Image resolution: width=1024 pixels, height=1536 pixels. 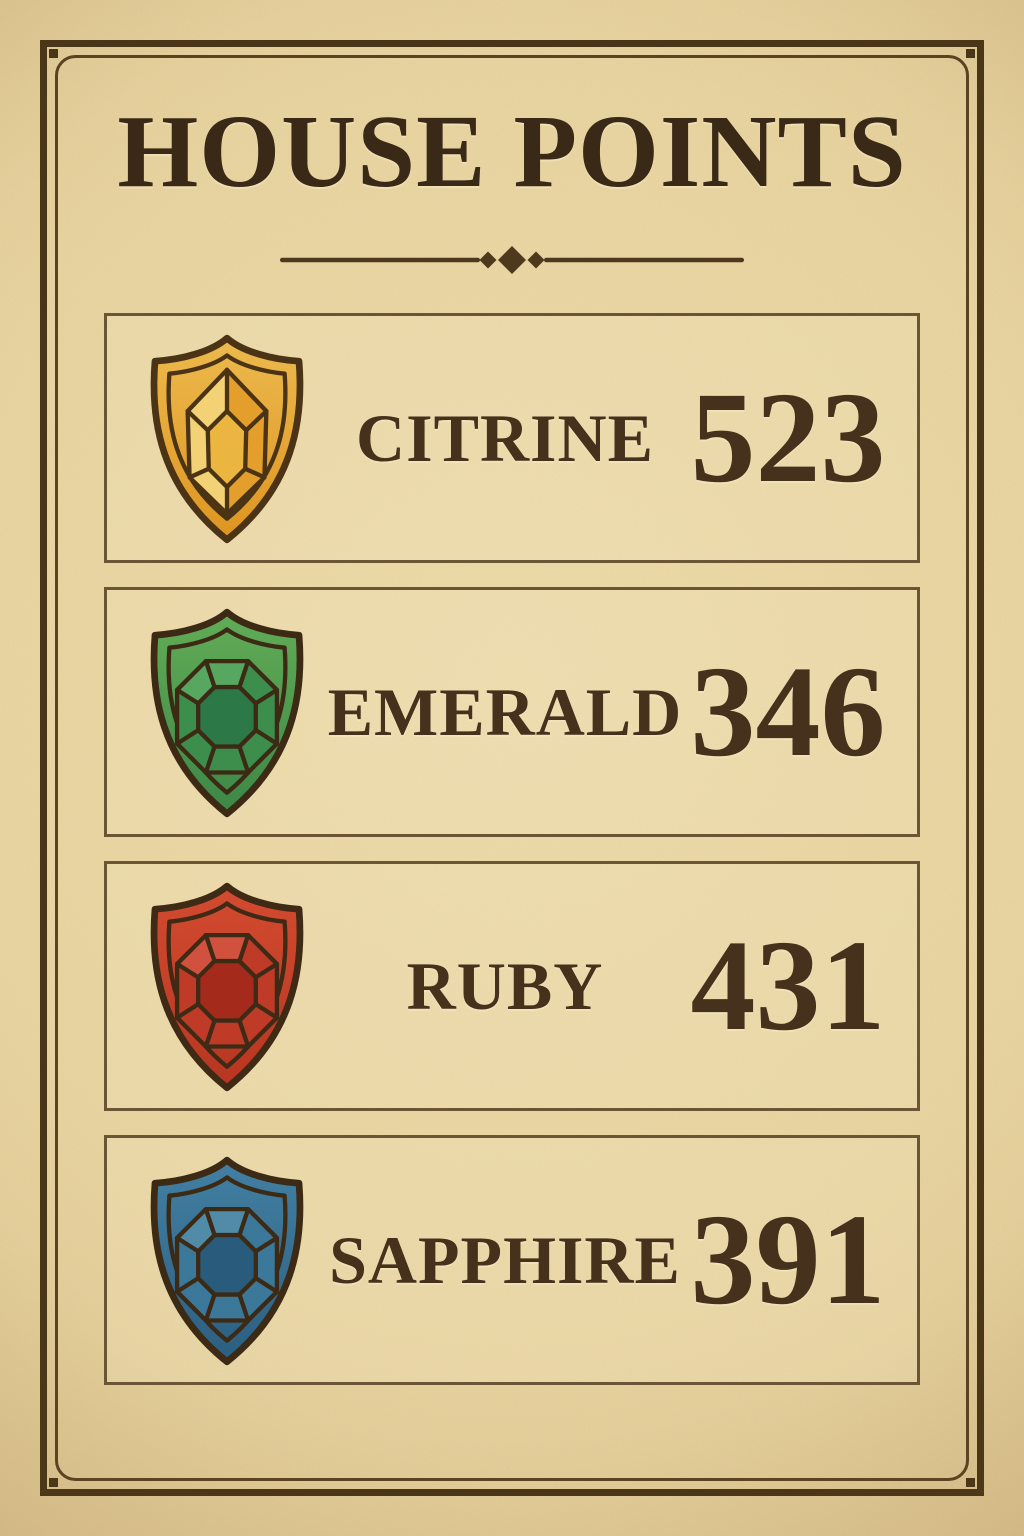 I want to click on emerald-shield-icon, so click(x=227, y=712).